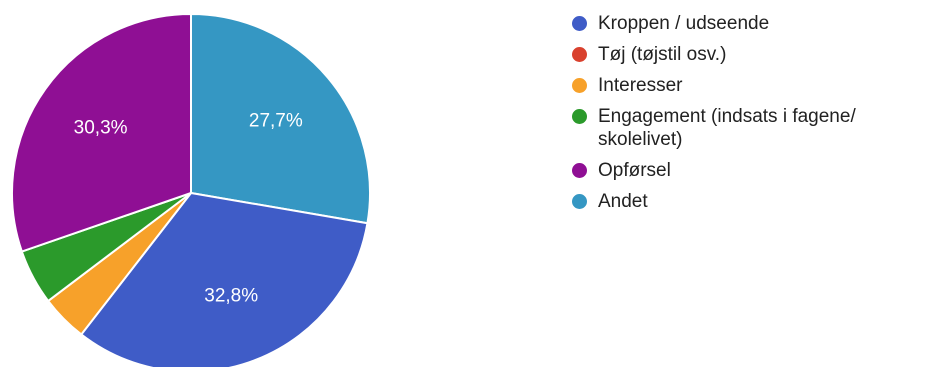 This screenshot has height=367, width=936. Describe the element at coordinates (754, 170) in the screenshot. I see `legend-item: Opførsel` at that location.